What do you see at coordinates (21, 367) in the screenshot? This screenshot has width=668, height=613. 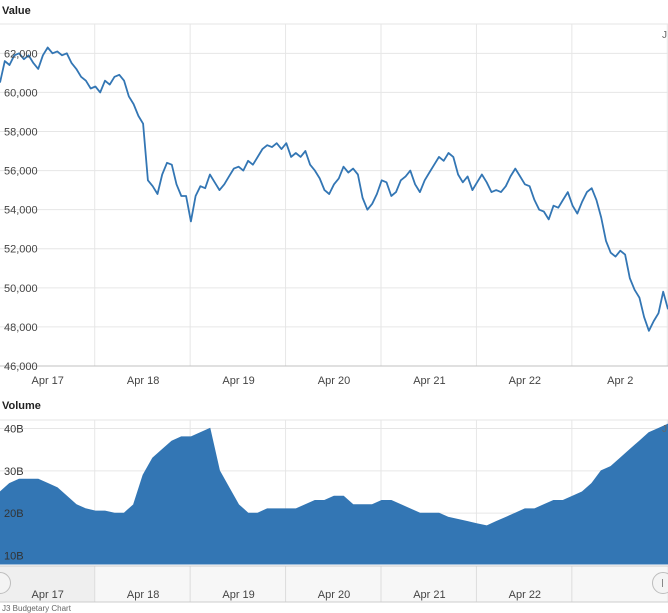 I see `value-y-tick-label: 46,000` at bounding box center [21, 367].